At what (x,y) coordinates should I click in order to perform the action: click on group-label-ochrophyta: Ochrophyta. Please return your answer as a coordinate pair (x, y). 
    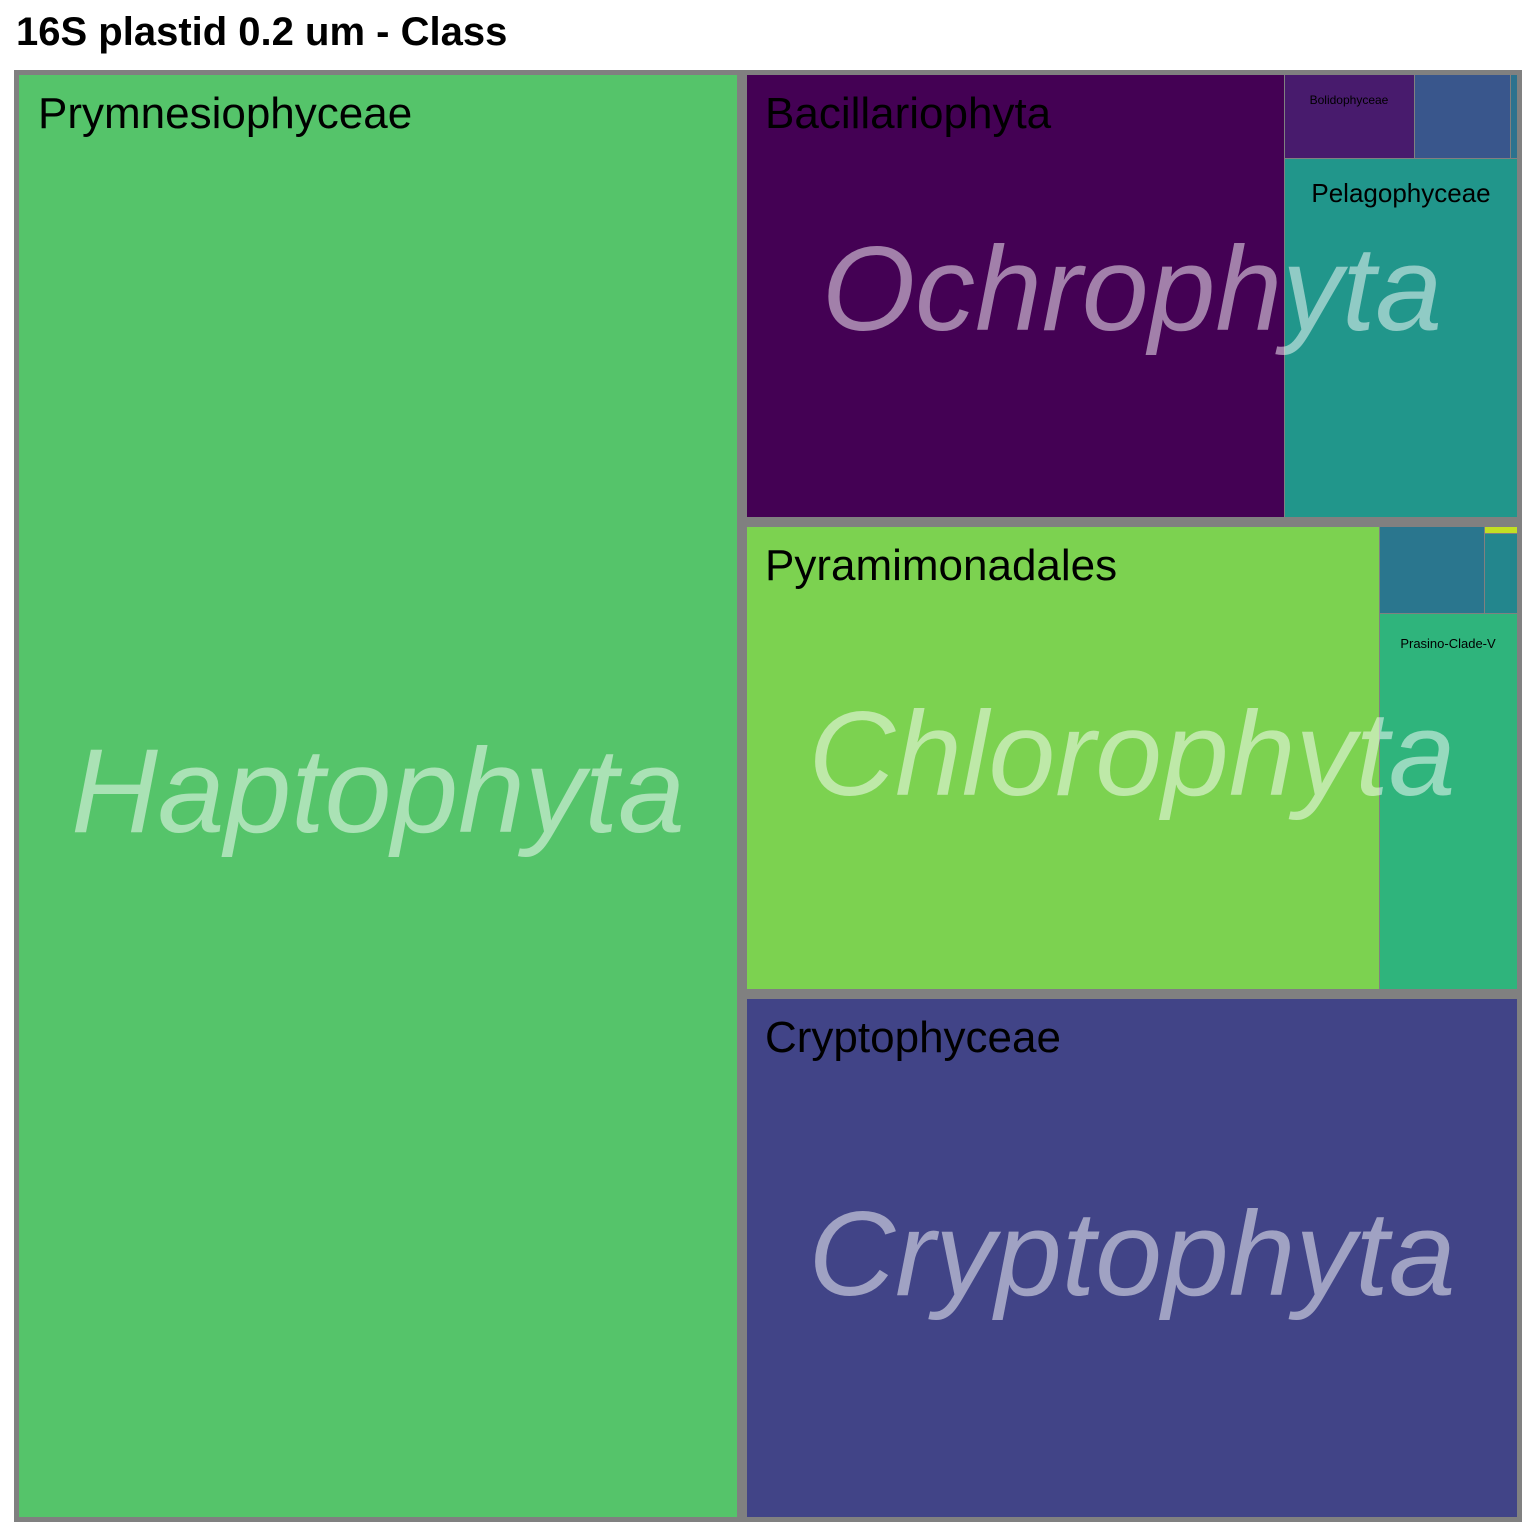
    Looking at the image, I should click on (1132, 289).